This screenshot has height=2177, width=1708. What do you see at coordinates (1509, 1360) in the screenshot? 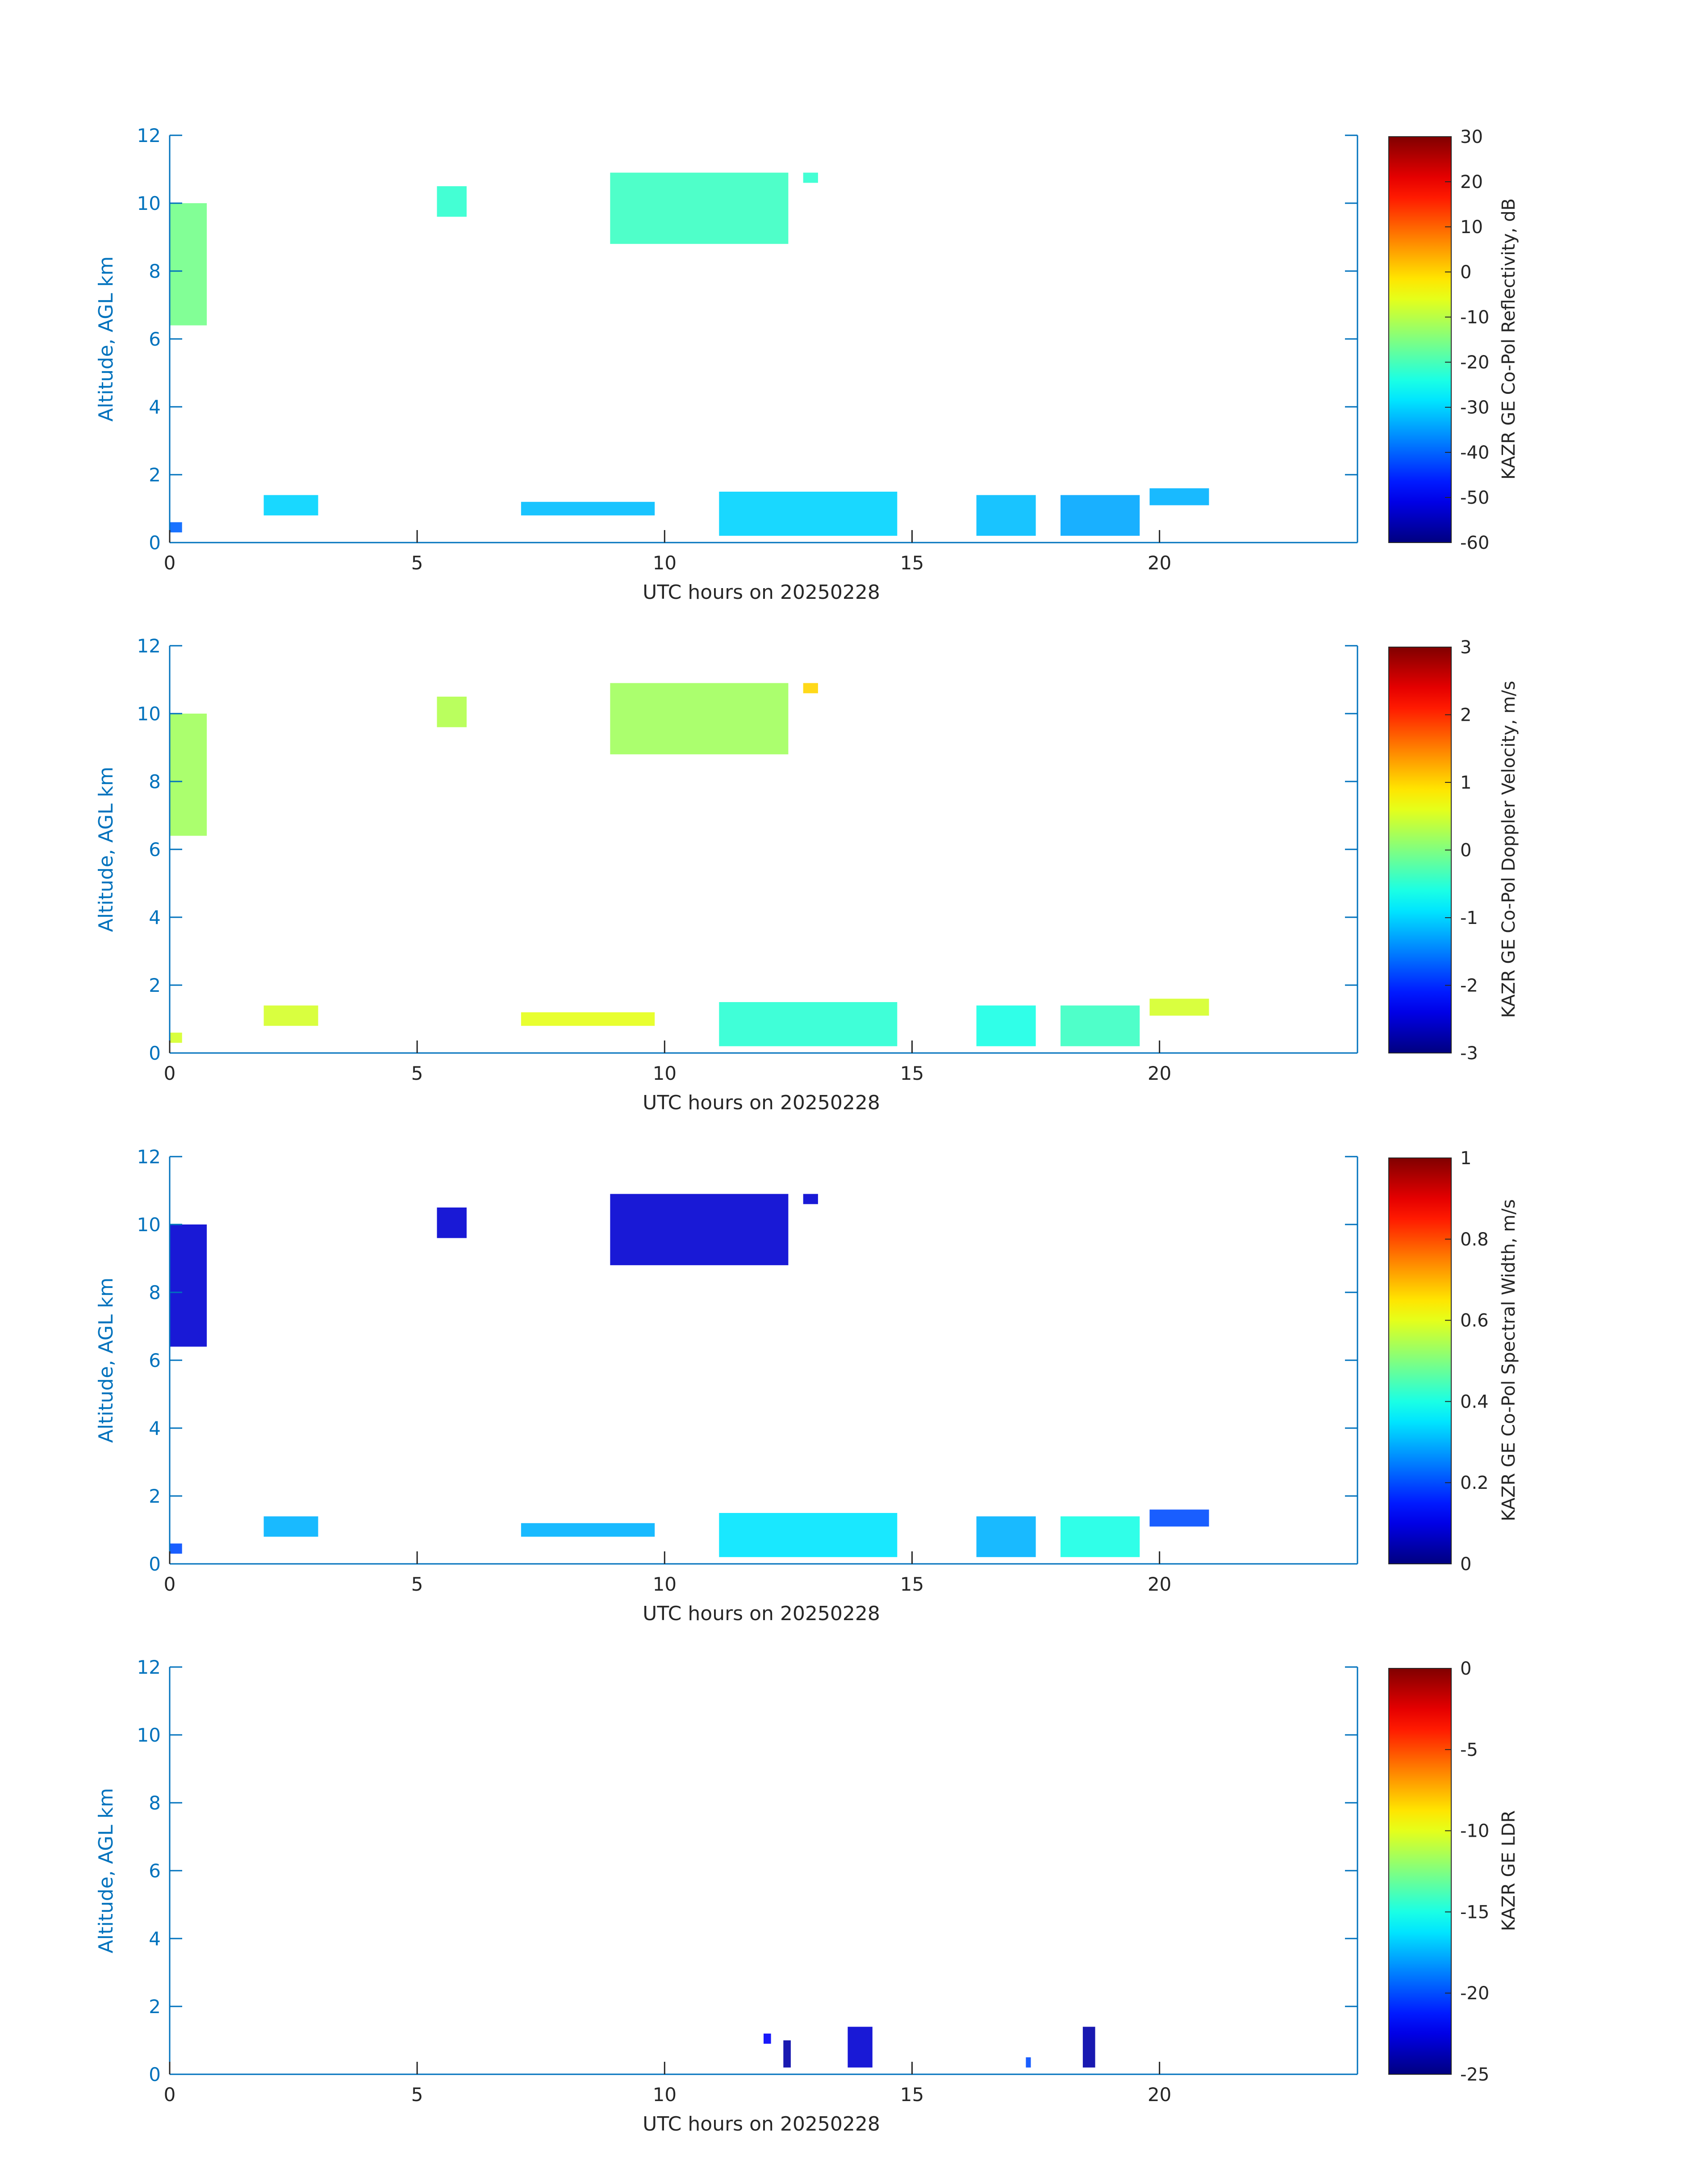
I see `colorbar-label: KAZR GE Co-Pol Spectral Width, m/s` at bounding box center [1509, 1360].